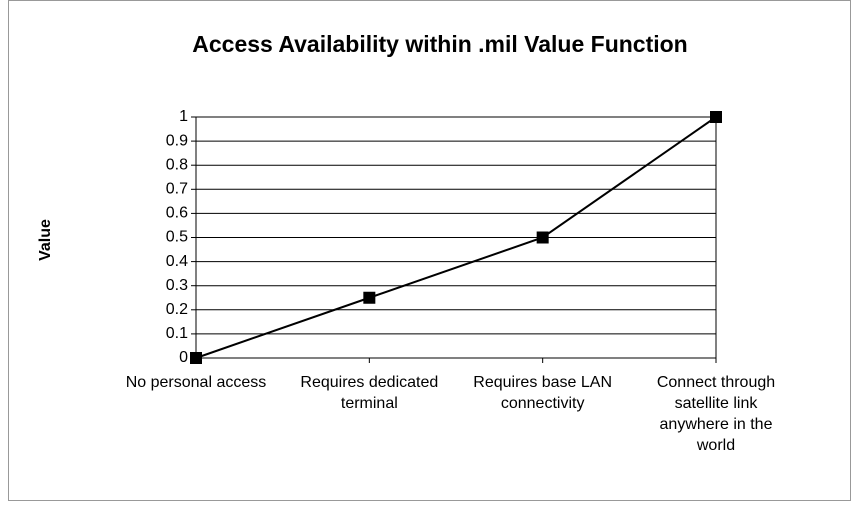  What do you see at coordinates (45, 240) in the screenshot?
I see `y-axis-label: Value` at bounding box center [45, 240].